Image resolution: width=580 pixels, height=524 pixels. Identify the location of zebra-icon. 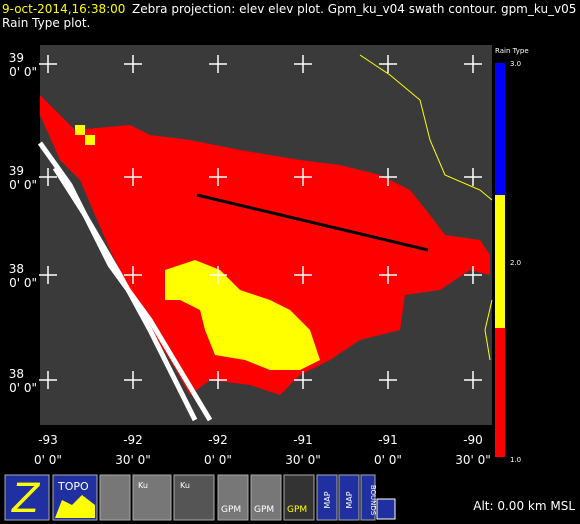
(27, 497).